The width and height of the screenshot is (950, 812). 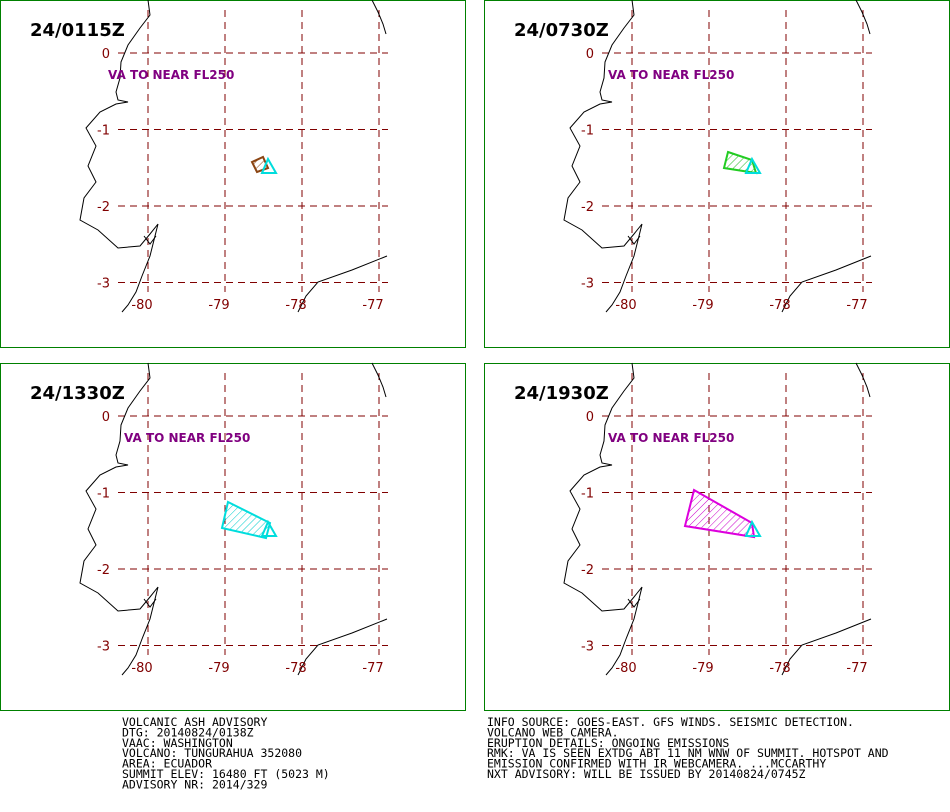 What do you see at coordinates (77, 30) in the screenshot?
I see `panel-time: 24/0115Z` at bounding box center [77, 30].